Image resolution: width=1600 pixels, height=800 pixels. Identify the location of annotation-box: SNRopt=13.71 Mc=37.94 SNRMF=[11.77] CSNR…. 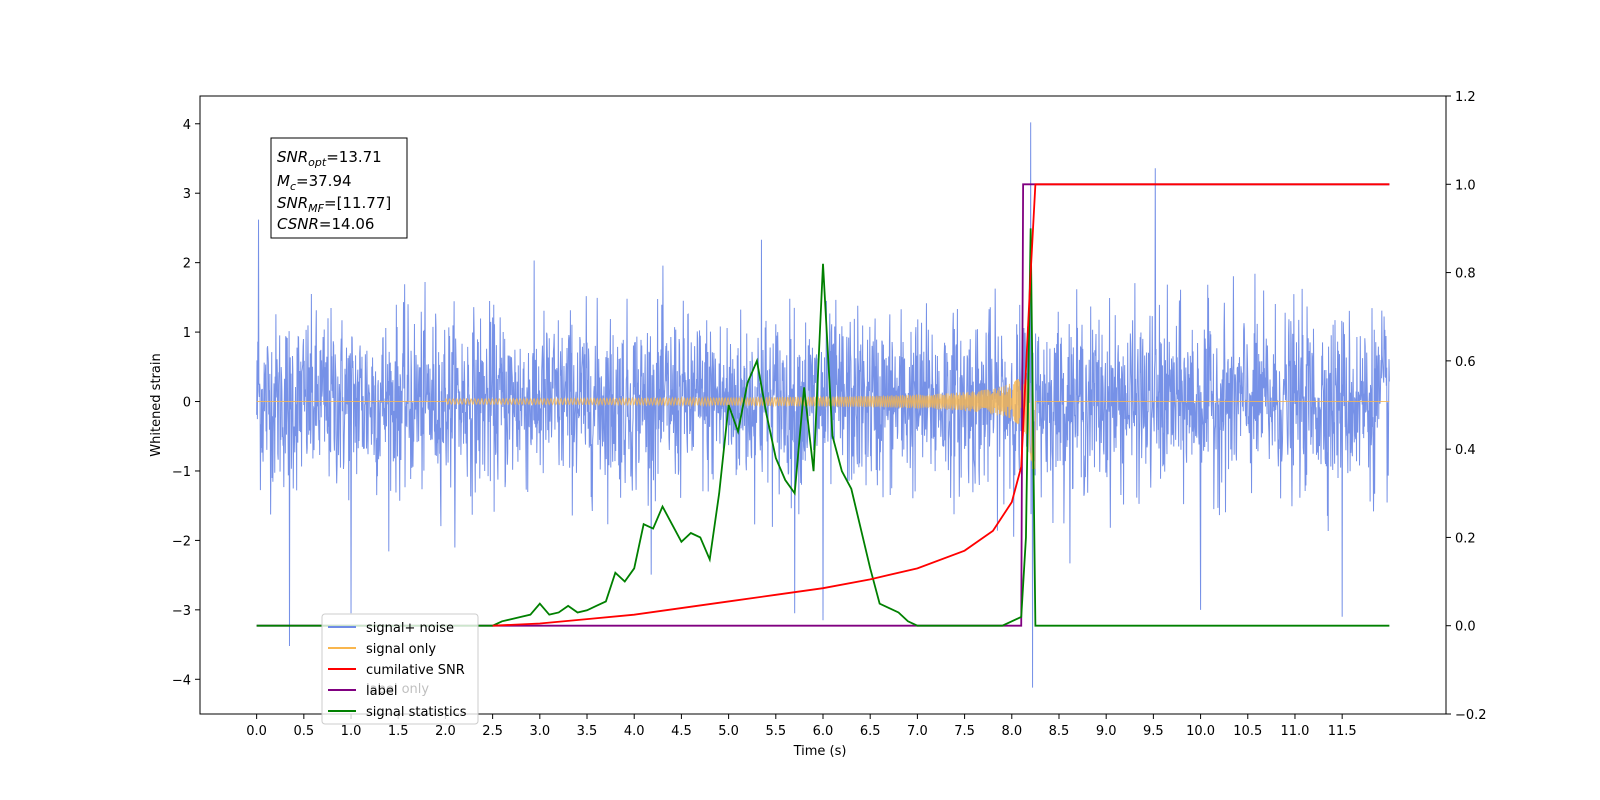
(339, 188).